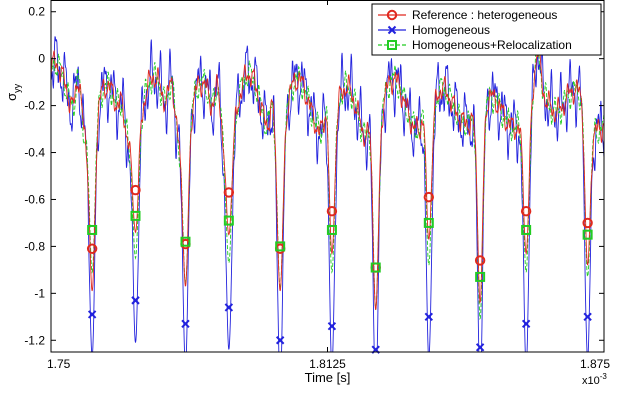 Image resolution: width=632 pixels, height=399 pixels. I want to click on y-tick-label: -1, so click(39, 293).